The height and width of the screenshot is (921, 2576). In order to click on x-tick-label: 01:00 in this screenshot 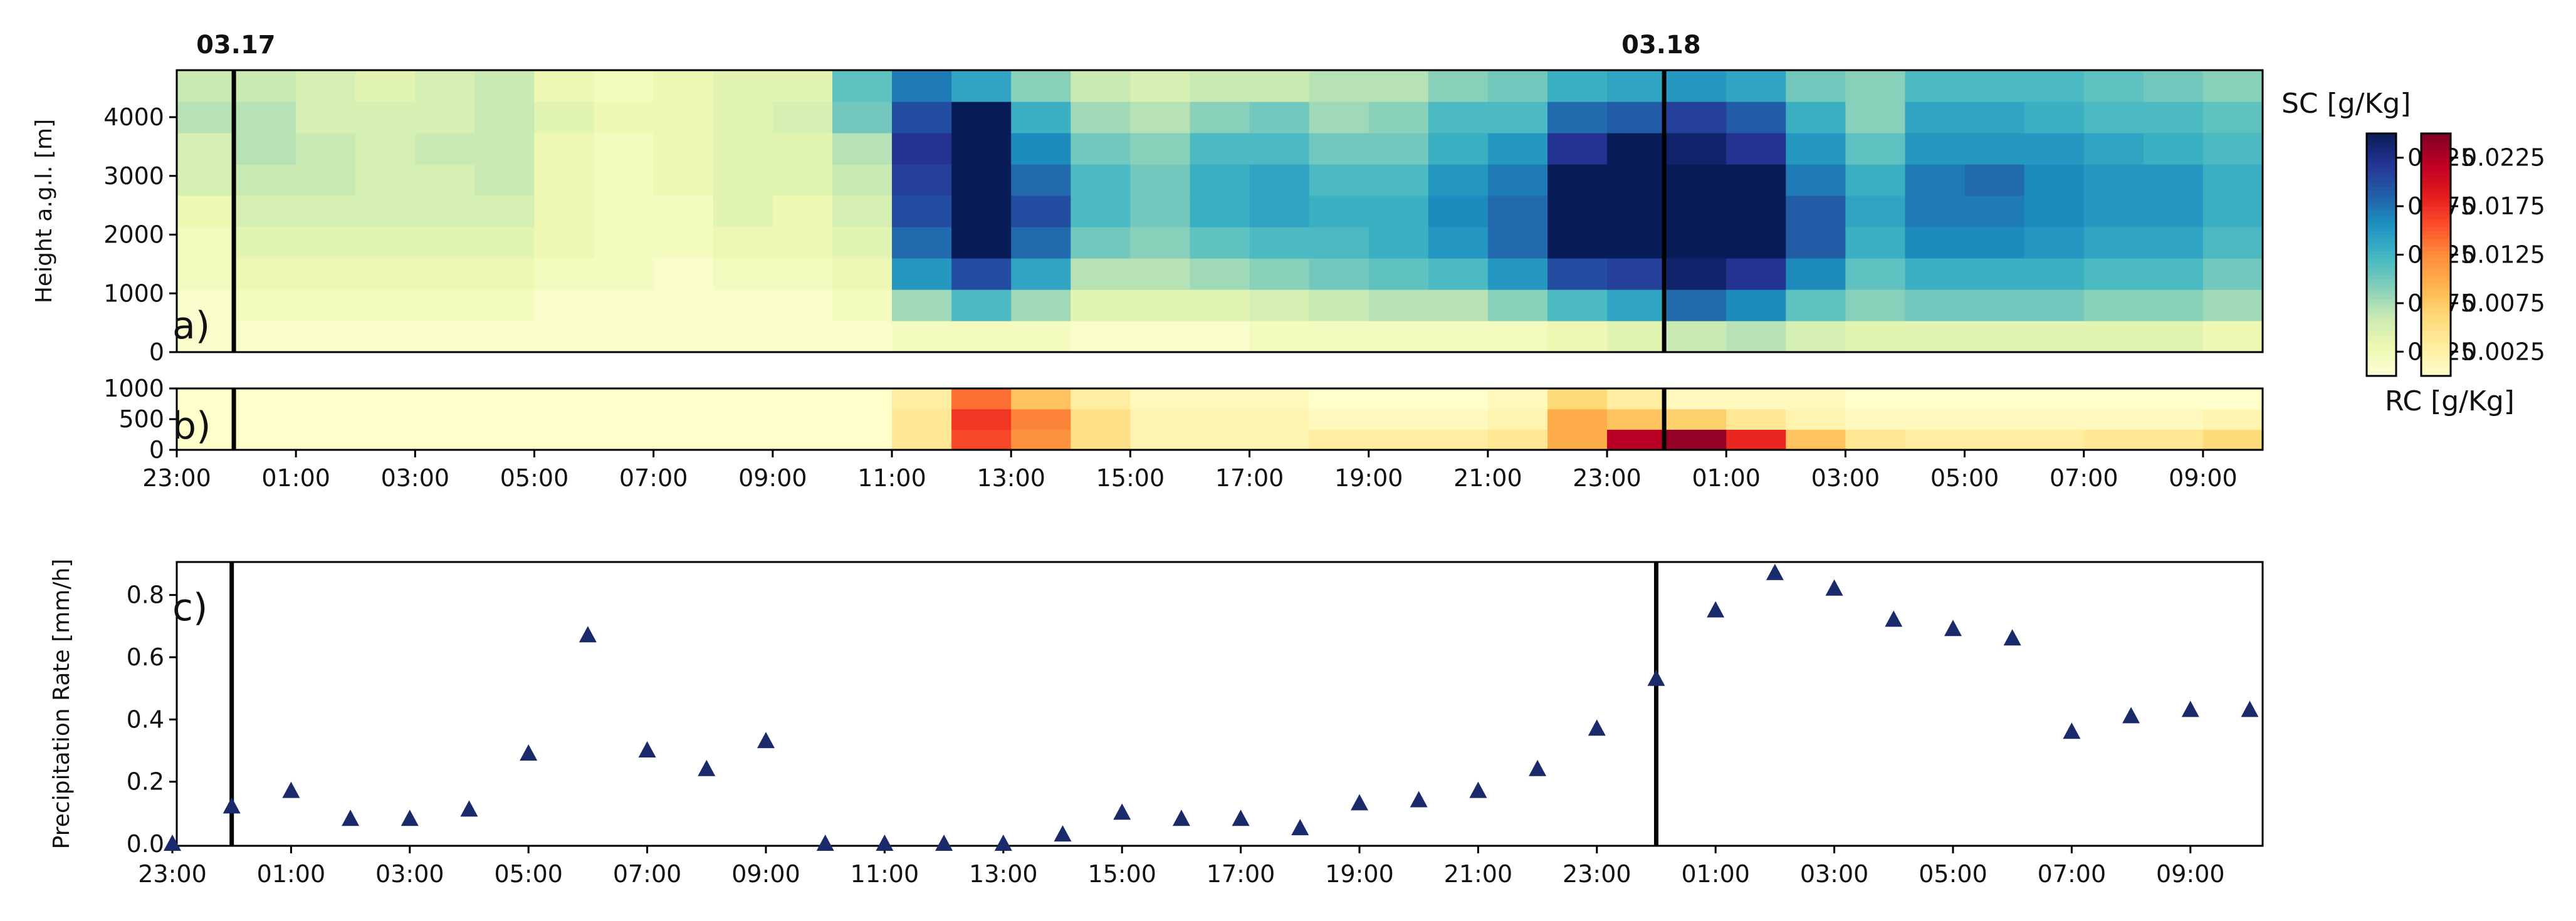, I will do `click(291, 874)`.